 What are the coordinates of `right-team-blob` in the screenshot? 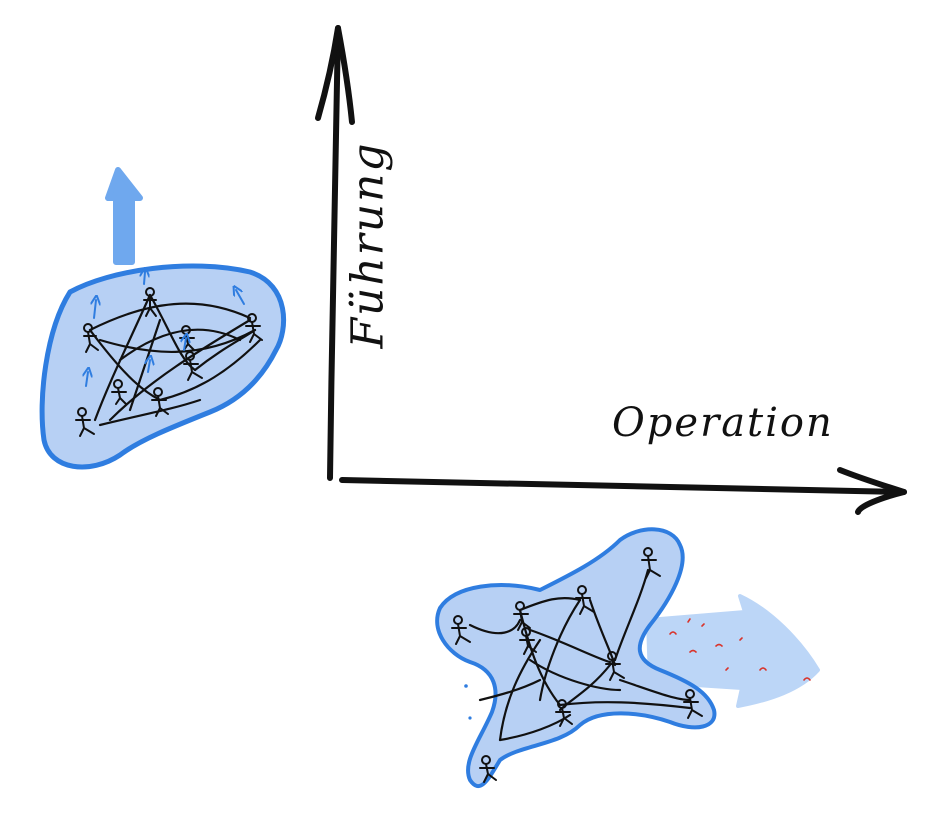 It's located at (576, 657).